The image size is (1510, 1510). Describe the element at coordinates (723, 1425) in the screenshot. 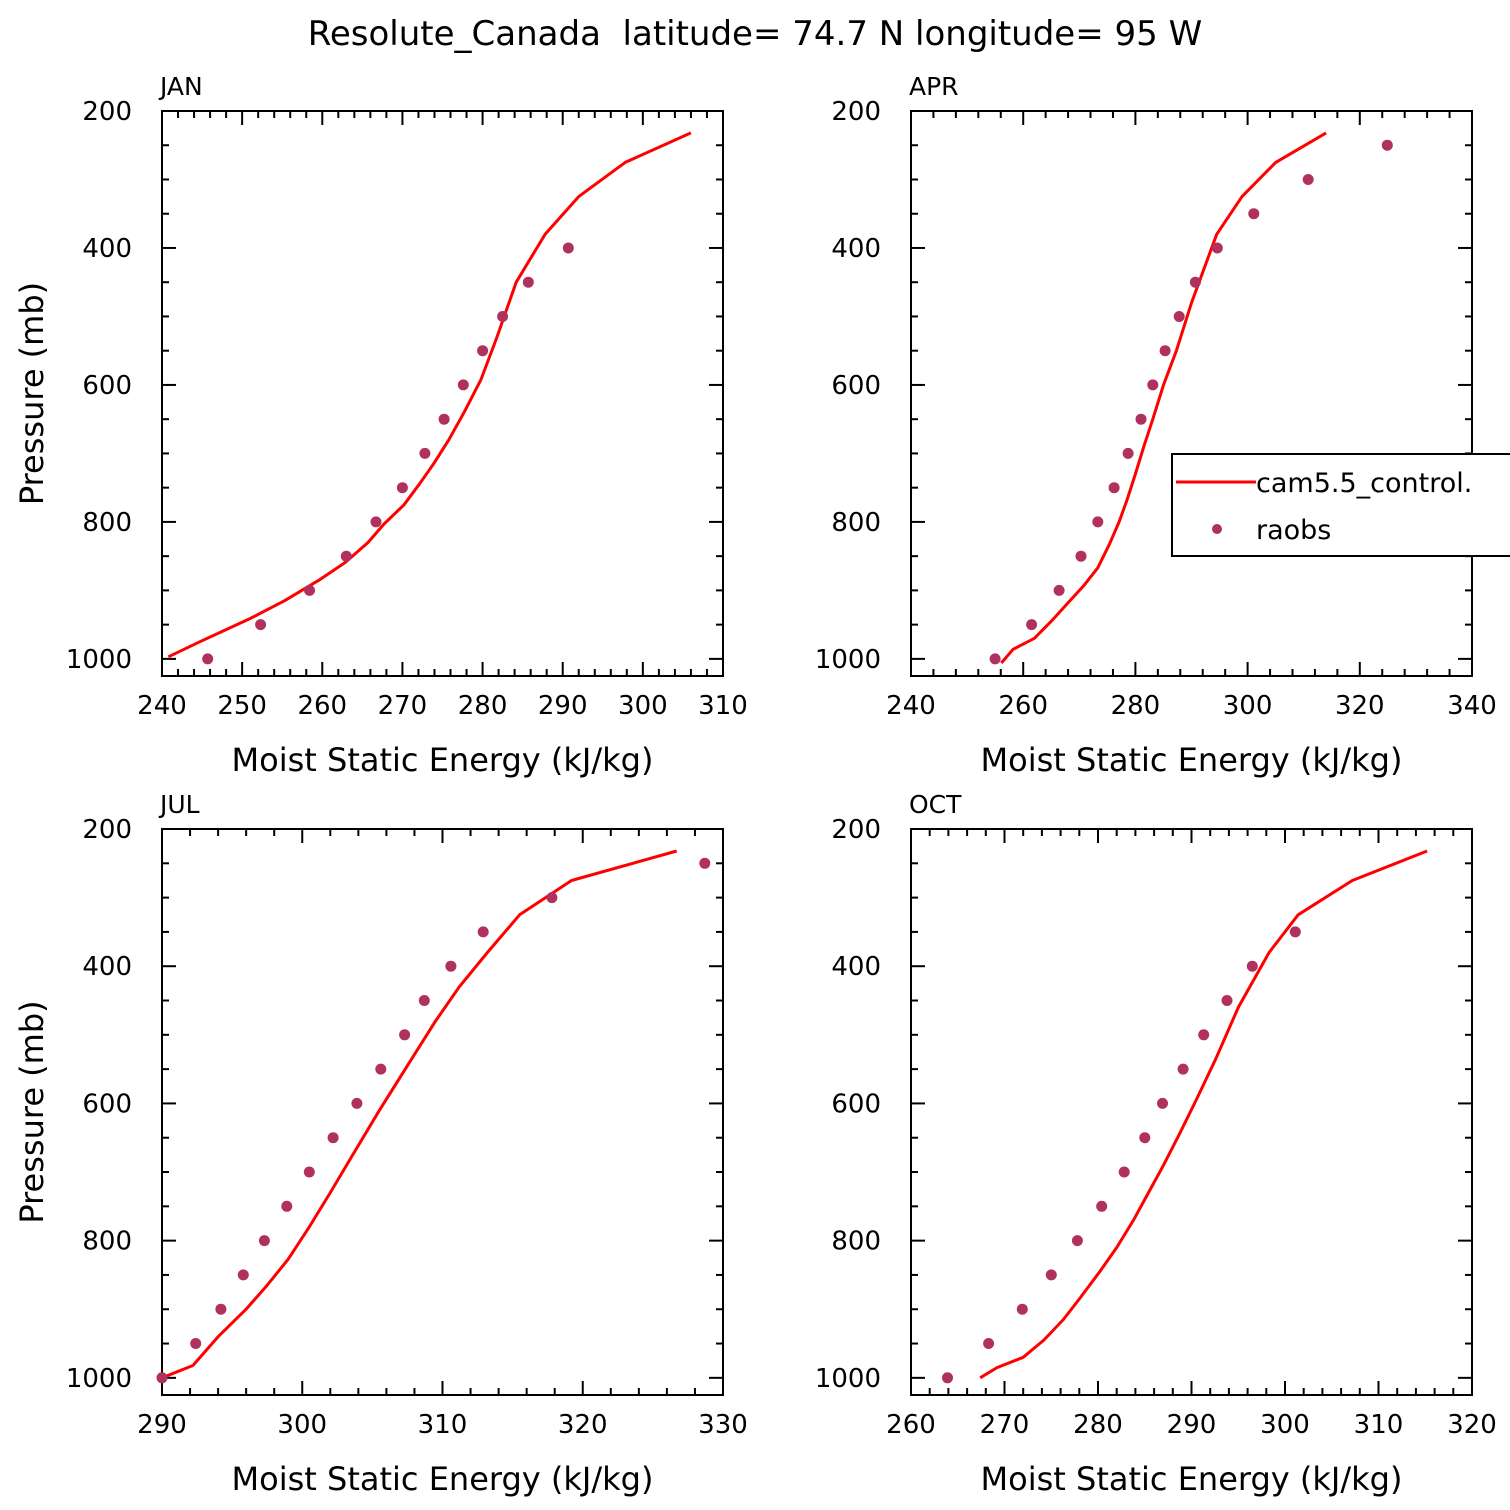

I see `x-tick-label: 330` at that location.